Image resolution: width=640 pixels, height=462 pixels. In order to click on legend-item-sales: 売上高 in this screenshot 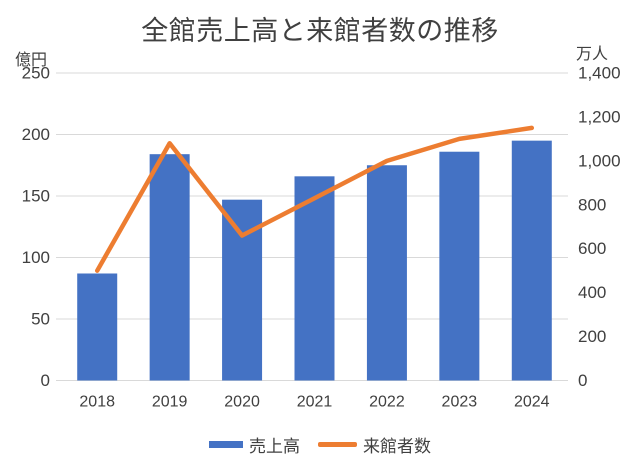, I will do `click(254, 444)`.